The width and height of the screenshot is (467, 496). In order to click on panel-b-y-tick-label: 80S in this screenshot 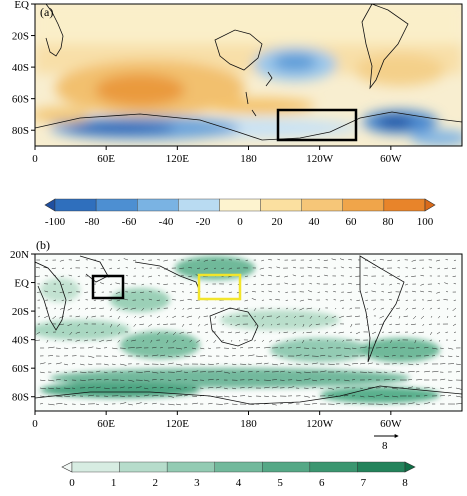, I will do `click(20, 398)`.